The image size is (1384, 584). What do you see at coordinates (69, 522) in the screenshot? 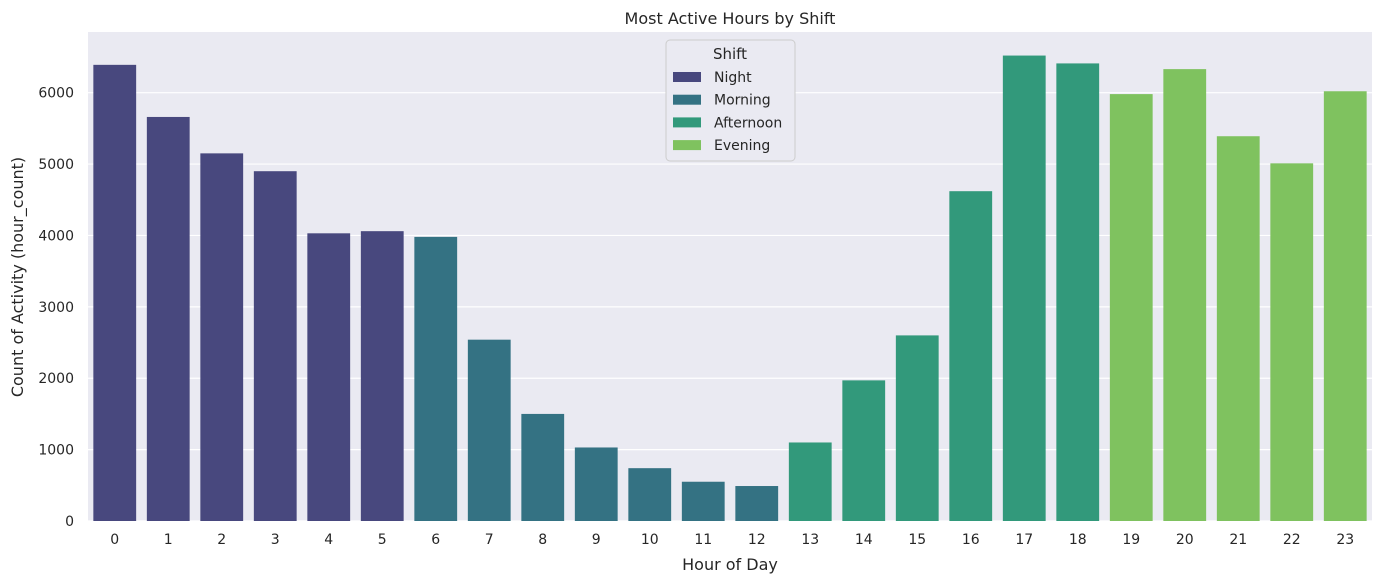
I see `y-tick-label: 0` at bounding box center [69, 522].